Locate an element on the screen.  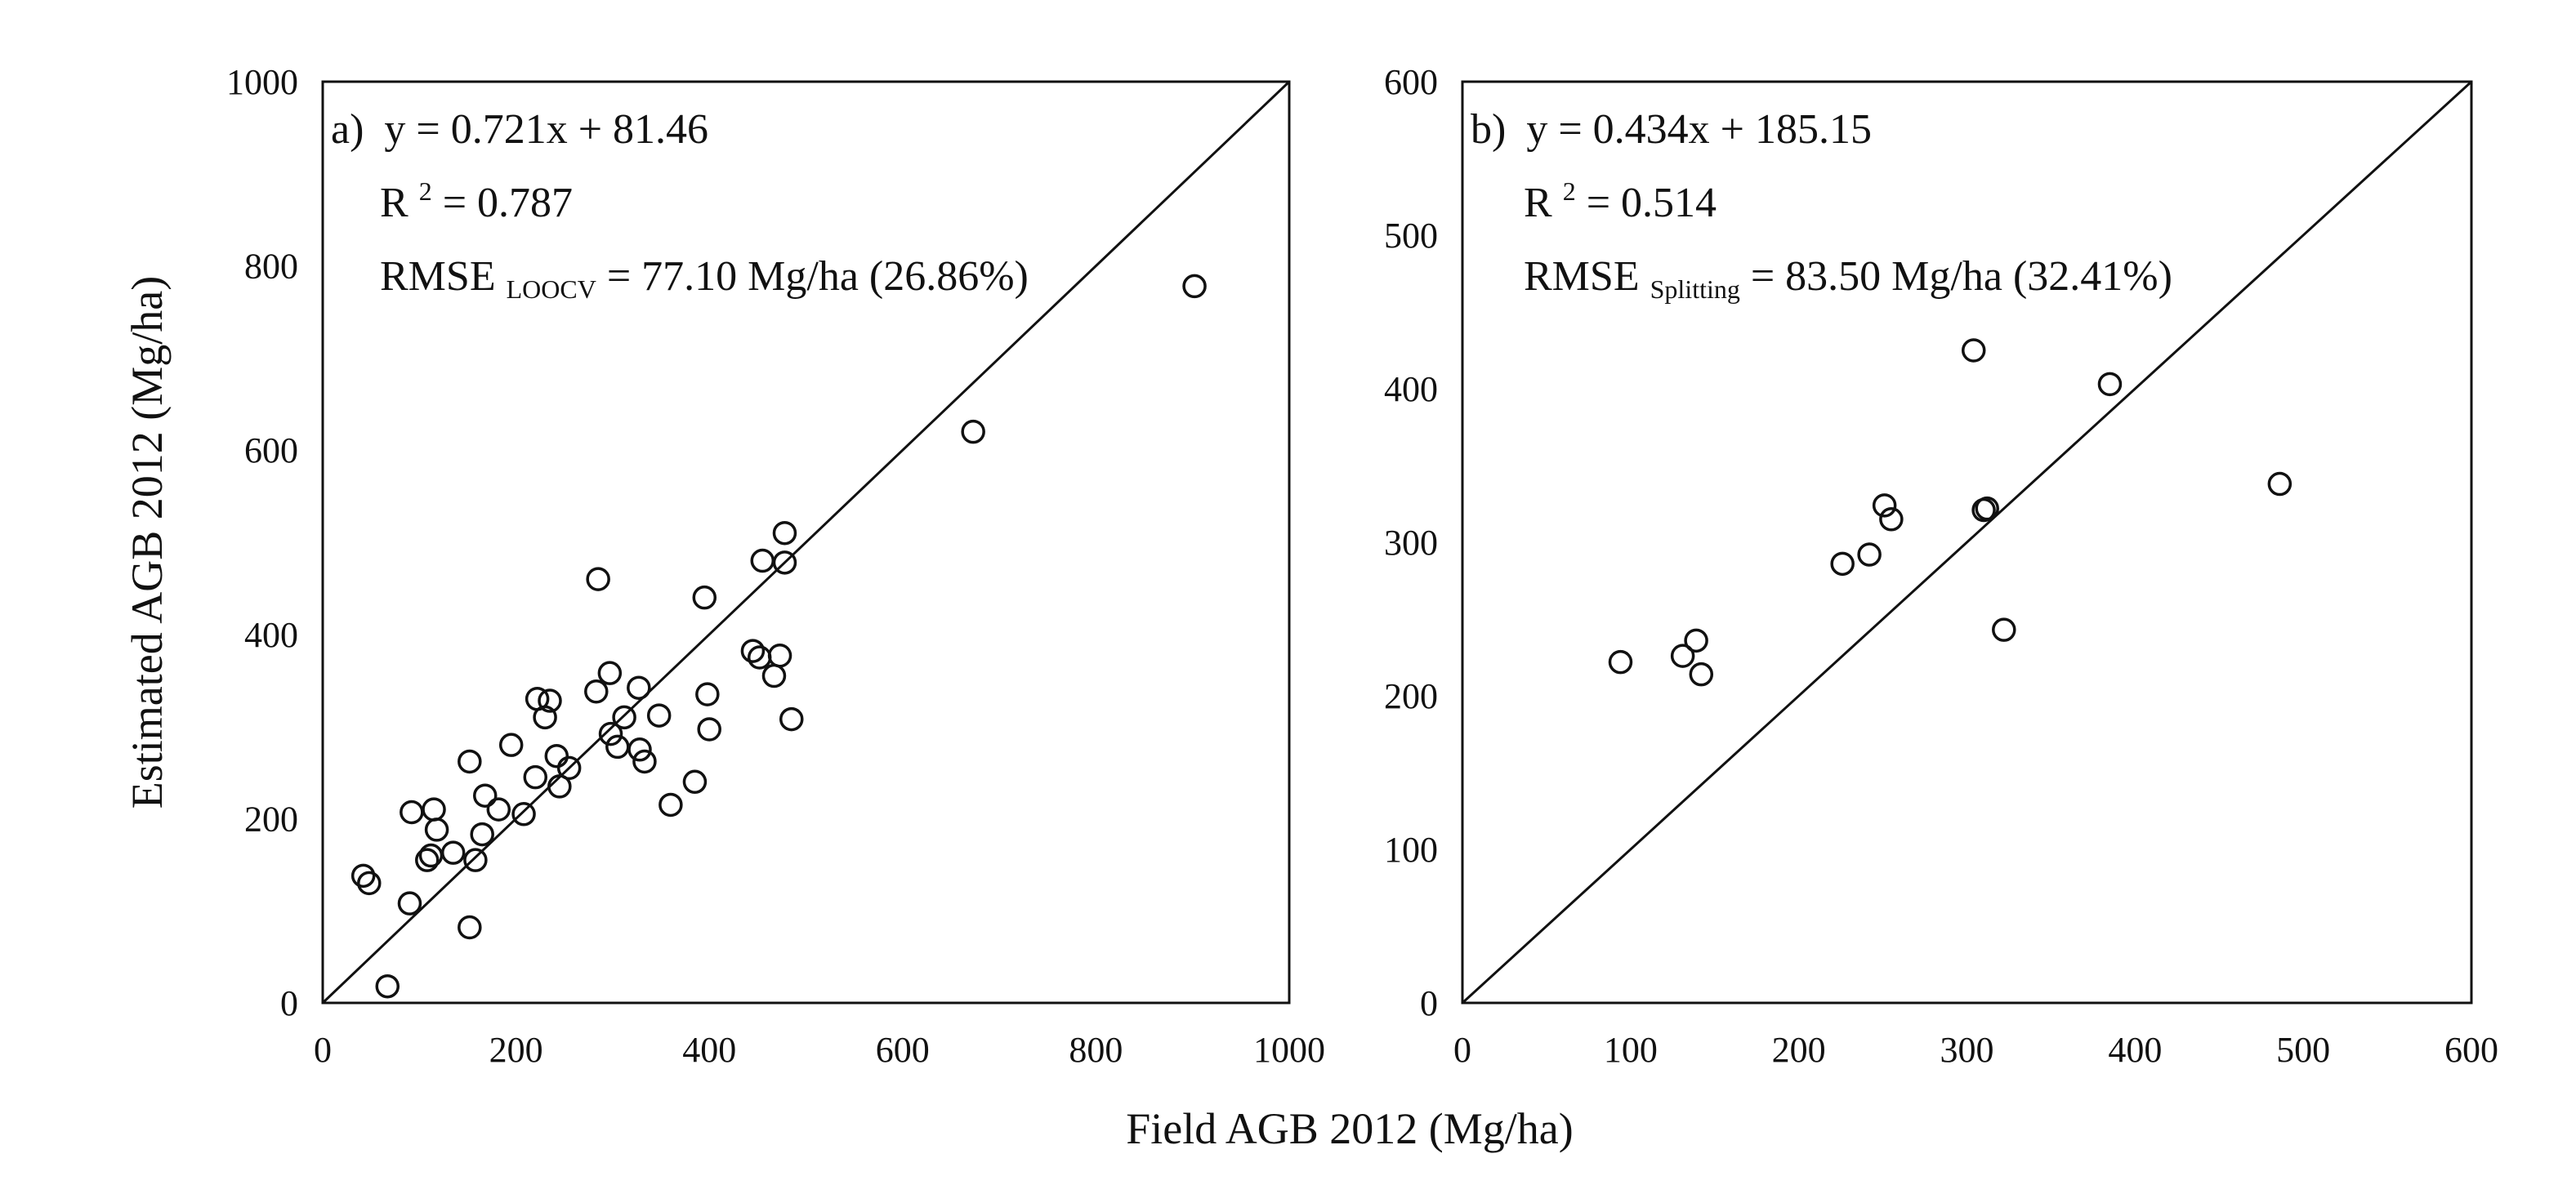
panel-b-y-tick-label: 200 is located at coordinates (1411, 696).